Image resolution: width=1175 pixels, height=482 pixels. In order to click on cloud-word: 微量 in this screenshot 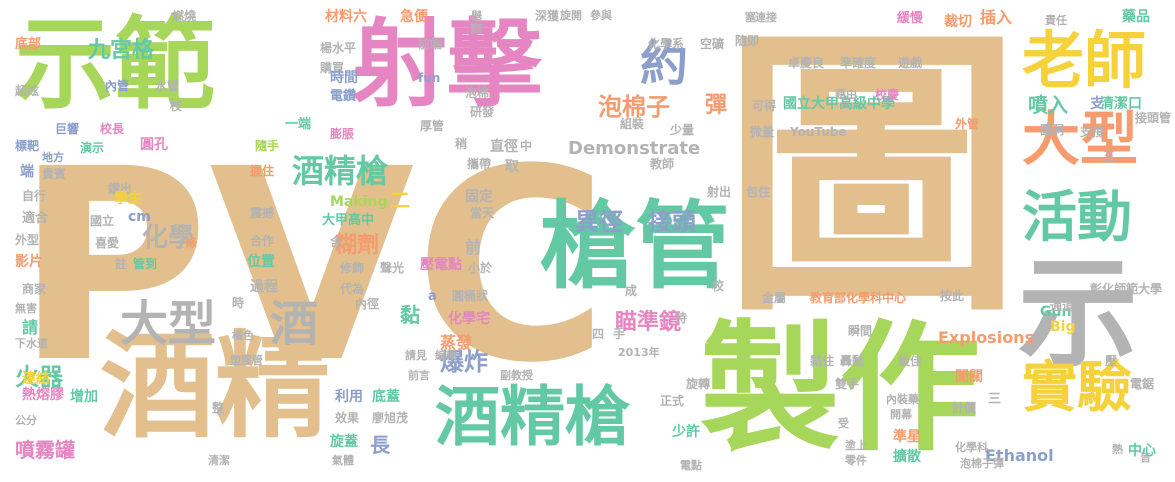, I will do `click(762, 132)`.